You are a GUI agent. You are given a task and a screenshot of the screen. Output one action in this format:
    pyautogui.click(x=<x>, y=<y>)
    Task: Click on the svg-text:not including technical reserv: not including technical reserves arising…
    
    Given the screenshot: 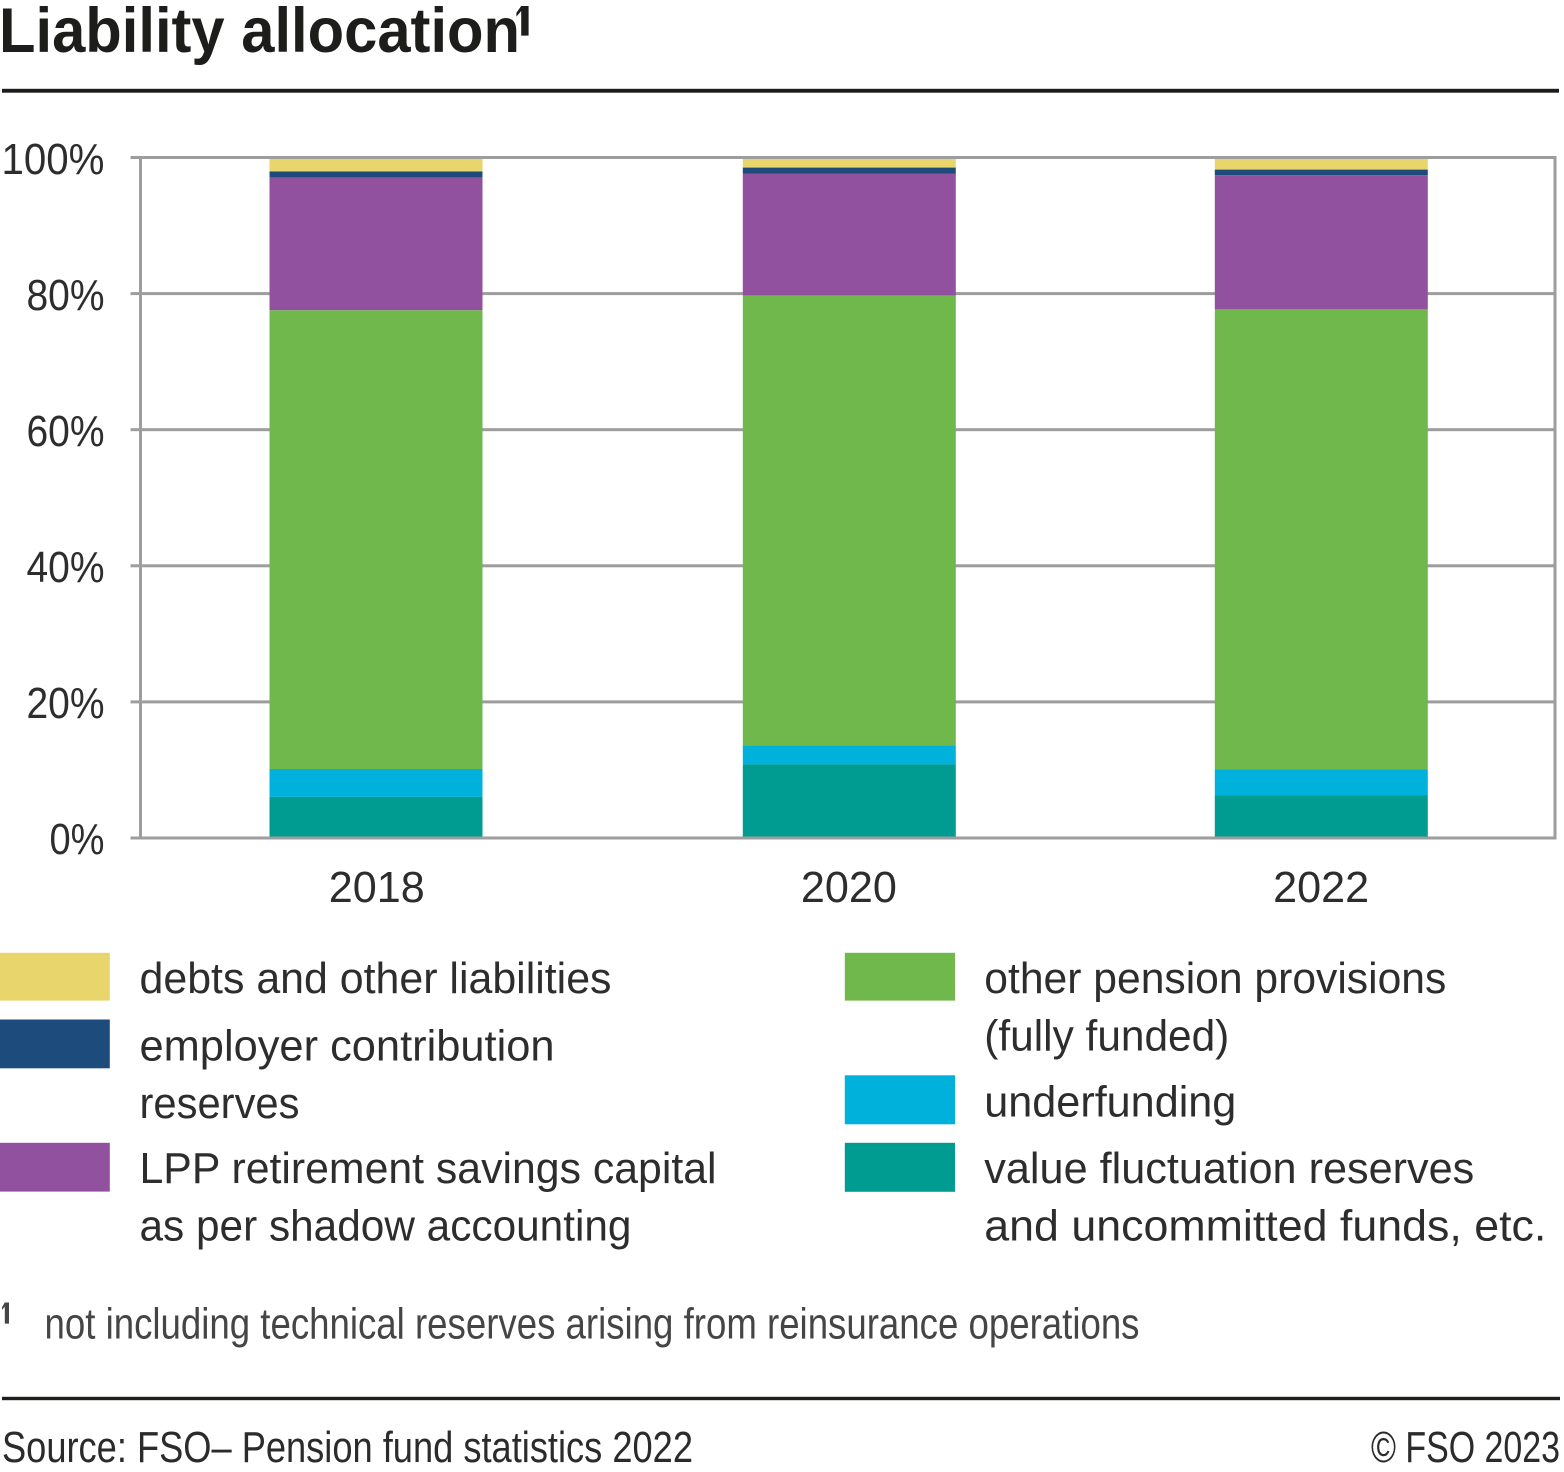 What is the action you would take?
    pyautogui.click(x=592, y=1324)
    